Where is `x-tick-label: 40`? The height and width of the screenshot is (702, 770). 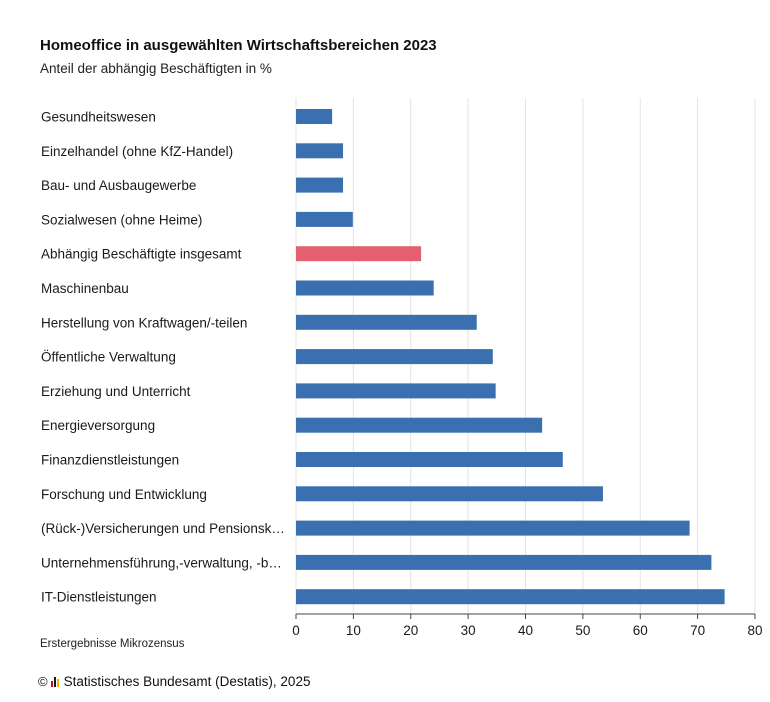 x-tick-label: 40 is located at coordinates (525, 630).